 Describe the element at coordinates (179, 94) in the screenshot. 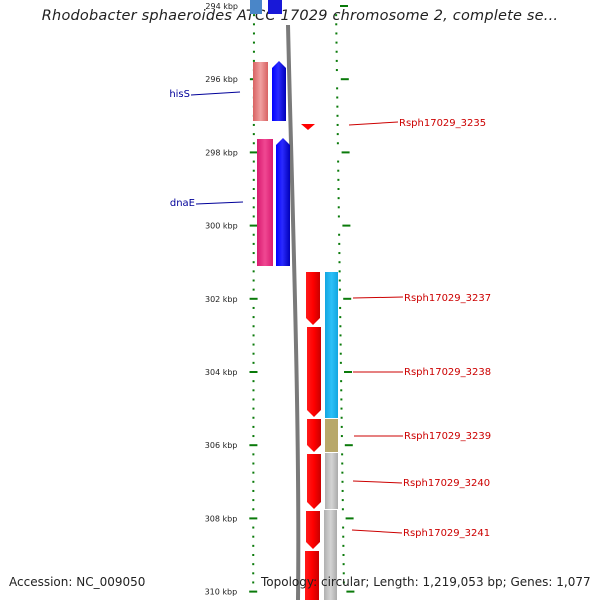

I see `gene-label-hisS: hisS` at that location.